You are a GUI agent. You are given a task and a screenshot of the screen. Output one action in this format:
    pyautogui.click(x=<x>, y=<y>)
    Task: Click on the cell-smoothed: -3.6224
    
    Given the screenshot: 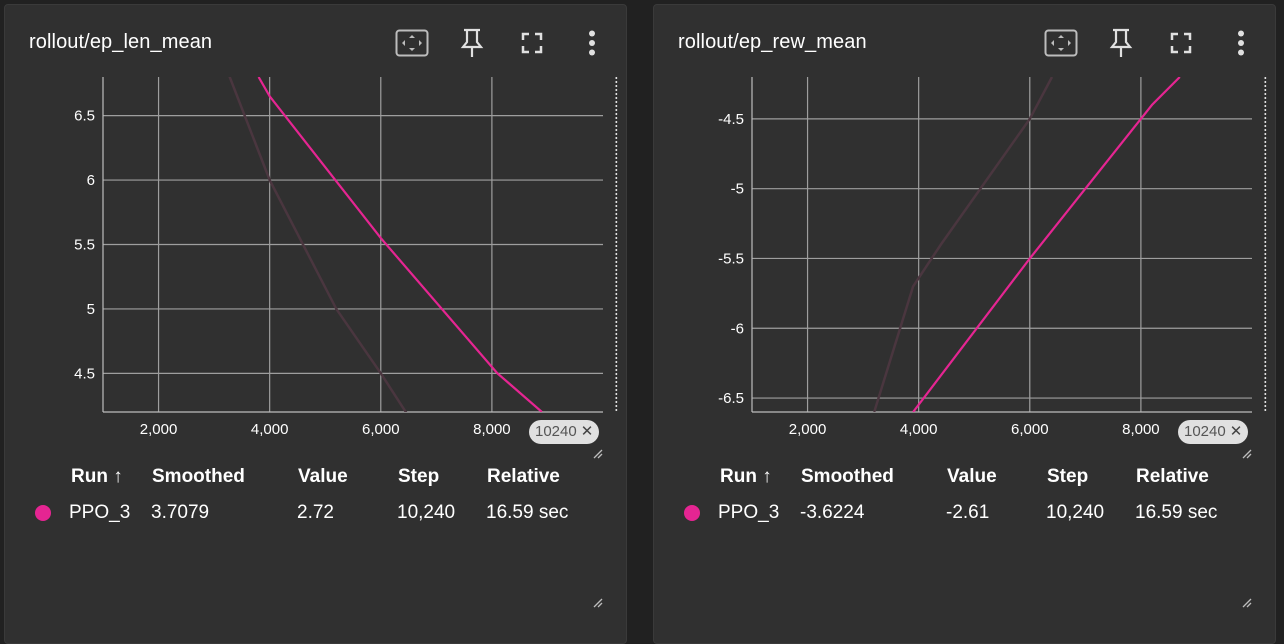 What is the action you would take?
    pyautogui.click(x=832, y=512)
    